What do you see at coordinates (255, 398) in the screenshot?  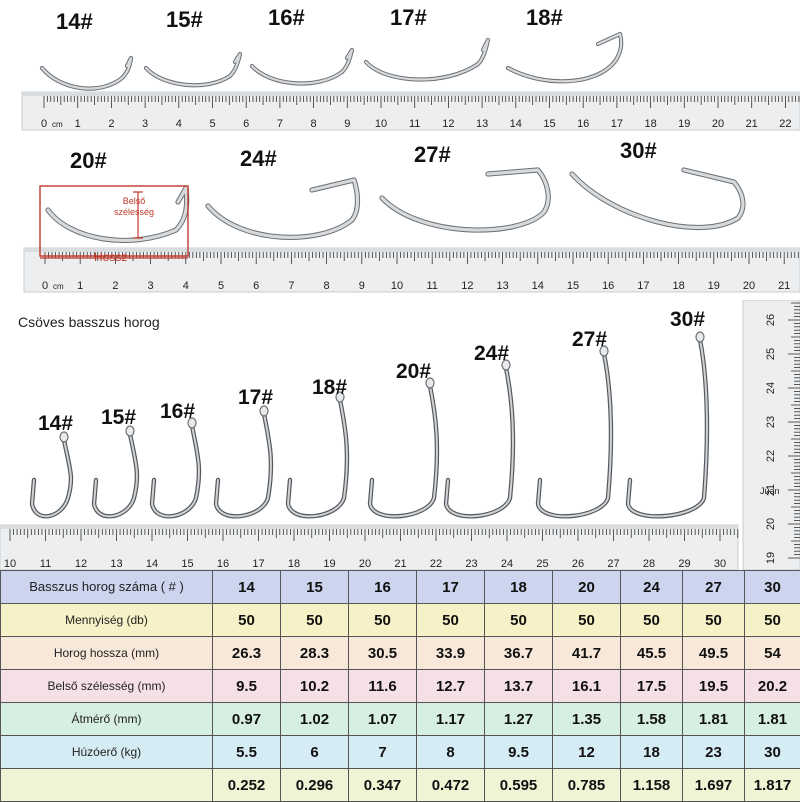 I see `tube-size-label-17: 17#` at bounding box center [255, 398].